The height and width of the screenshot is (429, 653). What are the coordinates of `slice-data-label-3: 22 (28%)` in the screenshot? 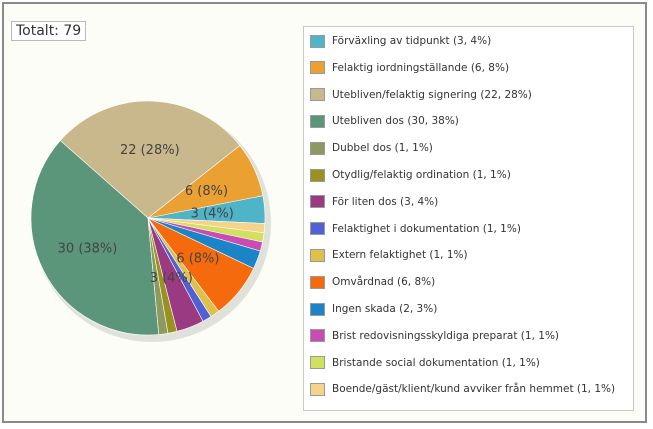 It's located at (150, 150).